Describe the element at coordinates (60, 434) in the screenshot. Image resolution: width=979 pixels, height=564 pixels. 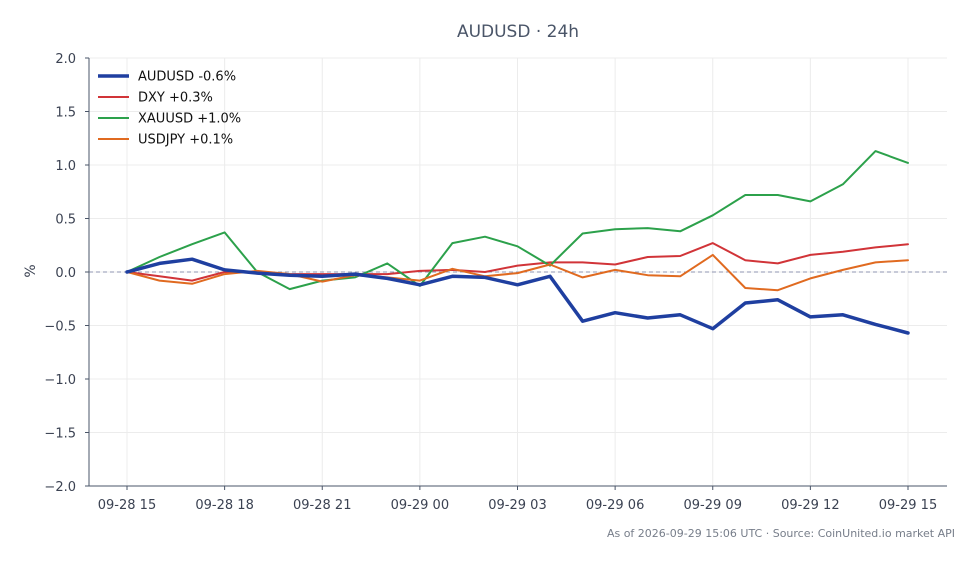
I see `y-tick-label: −1.5` at that location.